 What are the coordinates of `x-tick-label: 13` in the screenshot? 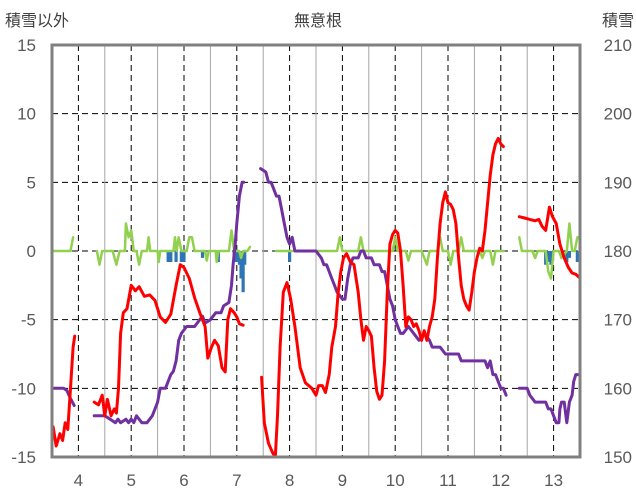 It's located at (553, 480).